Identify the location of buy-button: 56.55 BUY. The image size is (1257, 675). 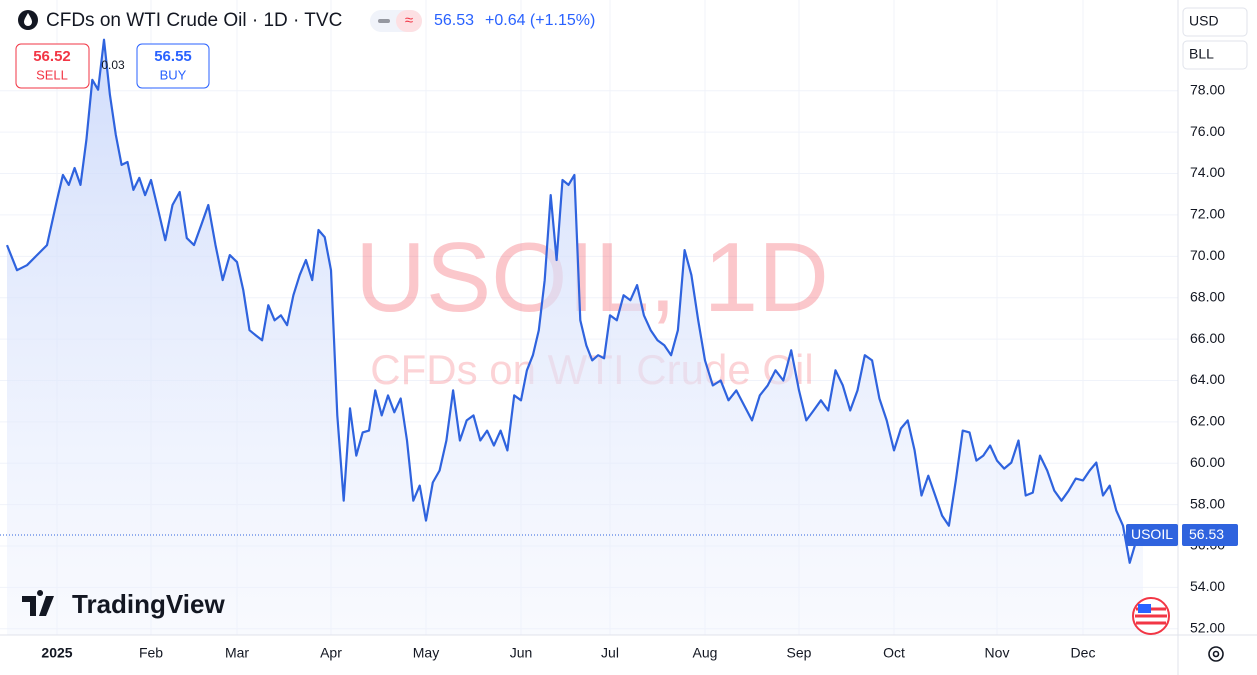
(173, 66).